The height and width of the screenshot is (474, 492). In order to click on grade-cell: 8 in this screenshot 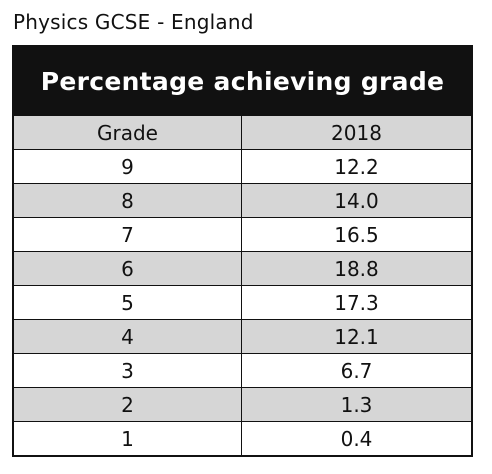, I will do `click(128, 200)`.